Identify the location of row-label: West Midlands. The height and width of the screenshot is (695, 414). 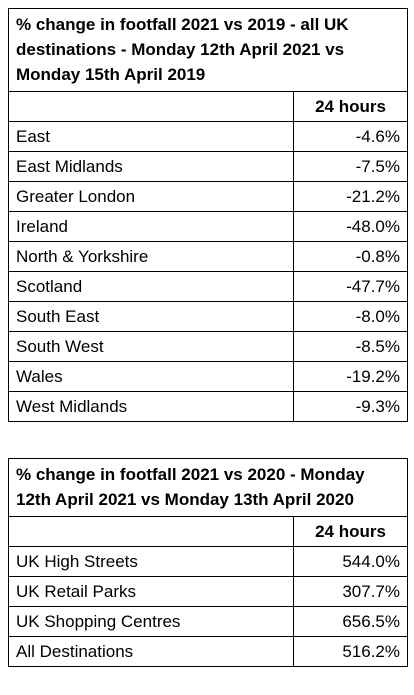
(151, 406).